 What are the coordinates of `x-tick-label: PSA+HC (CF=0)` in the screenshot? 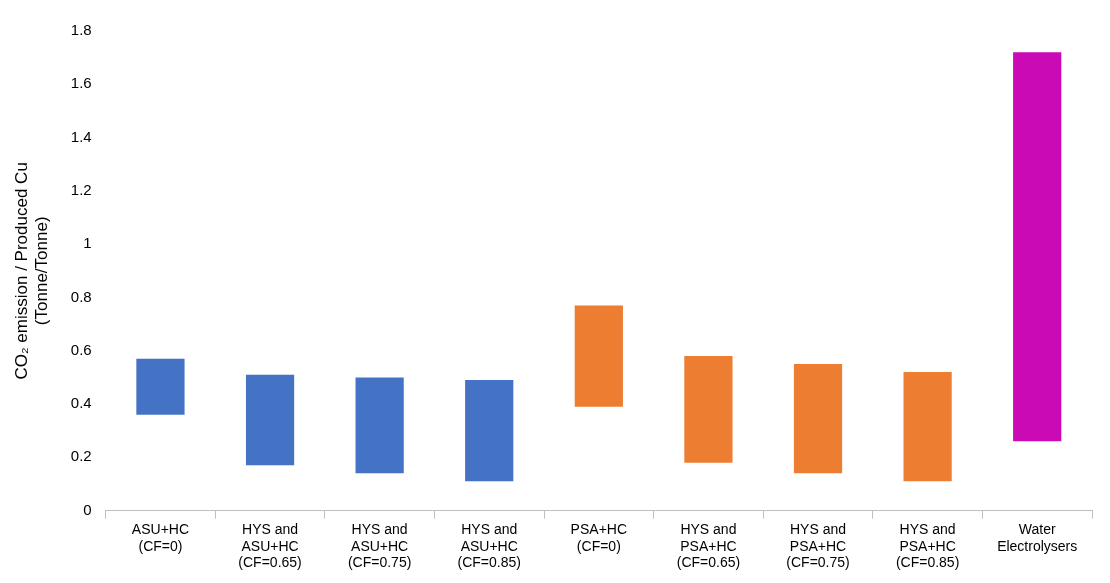 It's located at (599, 537).